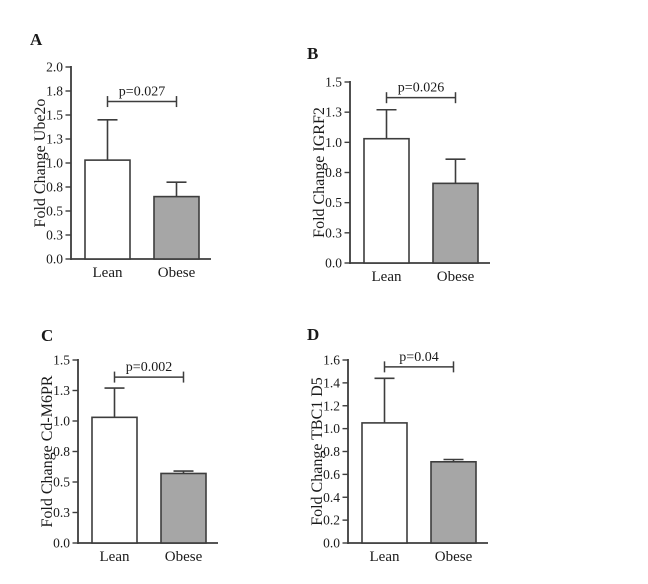  I want to click on y-tick-label: 1.6, so click(331, 360).